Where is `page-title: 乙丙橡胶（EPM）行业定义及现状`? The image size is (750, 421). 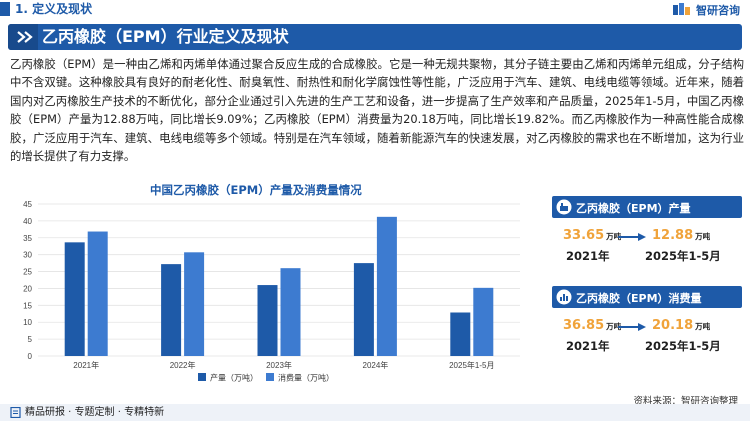
page-title: 乙丙橡胶（EPM）行业定义及现状 is located at coordinates (165, 36).